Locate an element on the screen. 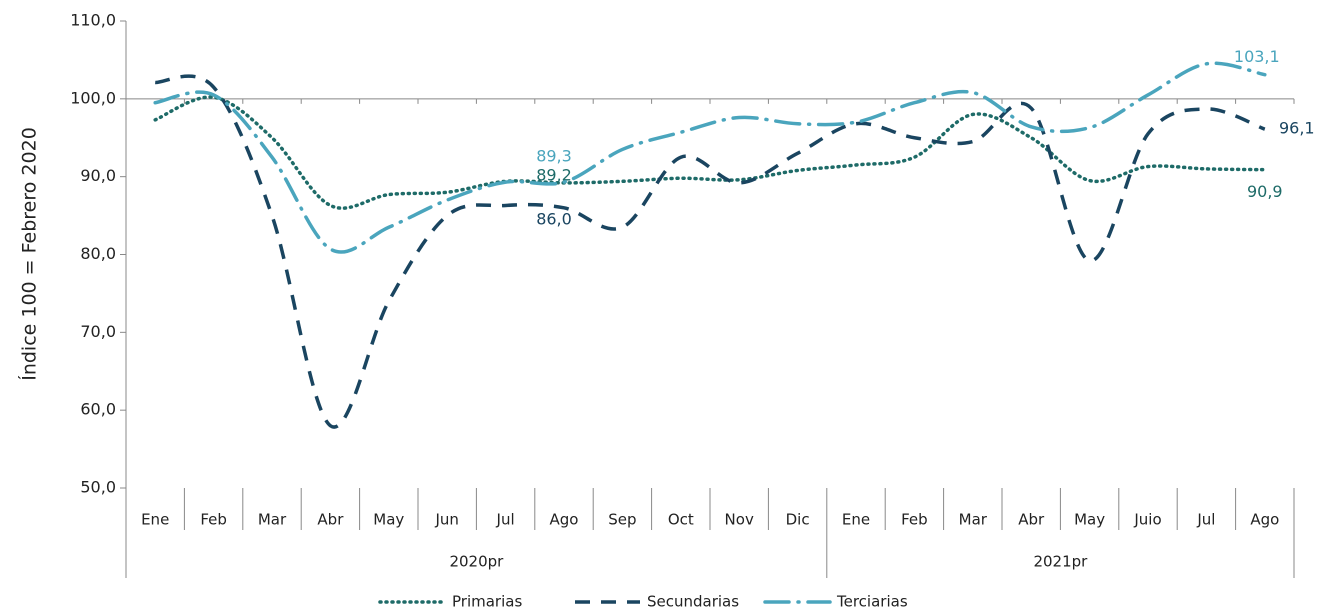 This screenshot has width=1322, height=612. data-label: 103,1 is located at coordinates (1257, 56).